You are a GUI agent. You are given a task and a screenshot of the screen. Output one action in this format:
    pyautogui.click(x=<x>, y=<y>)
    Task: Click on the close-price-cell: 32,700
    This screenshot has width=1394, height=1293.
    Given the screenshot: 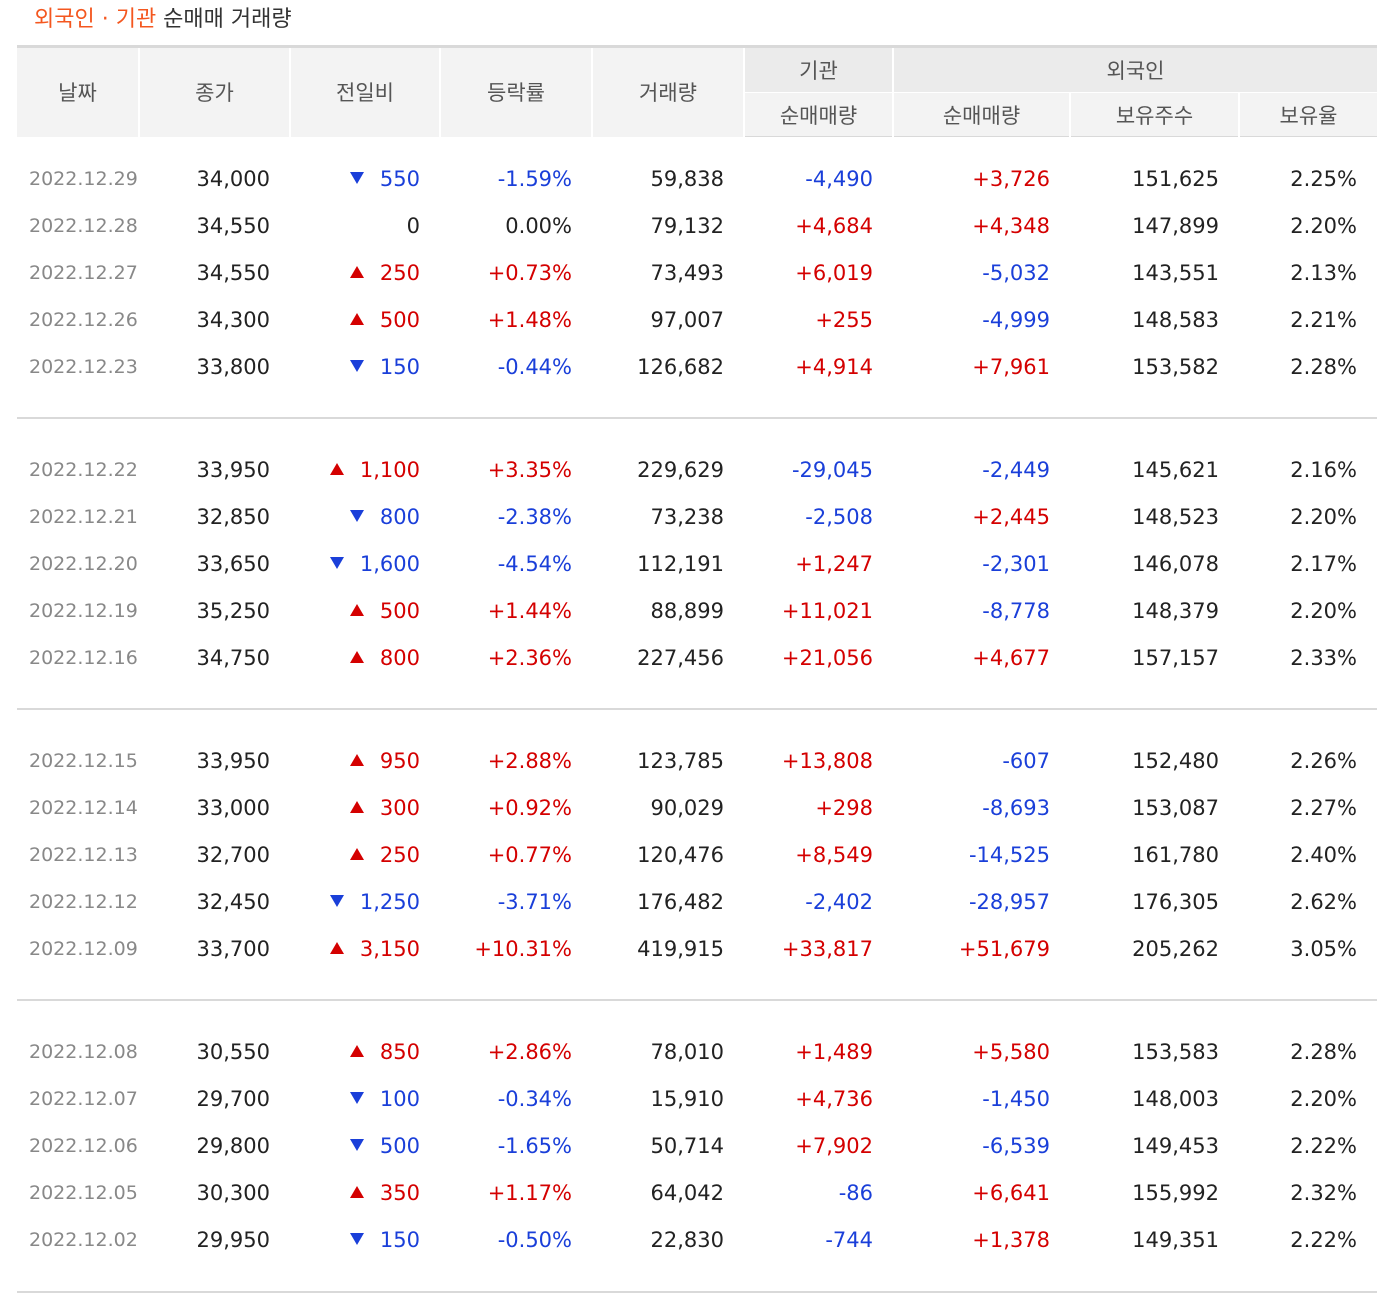 What is the action you would take?
    pyautogui.click(x=214, y=854)
    